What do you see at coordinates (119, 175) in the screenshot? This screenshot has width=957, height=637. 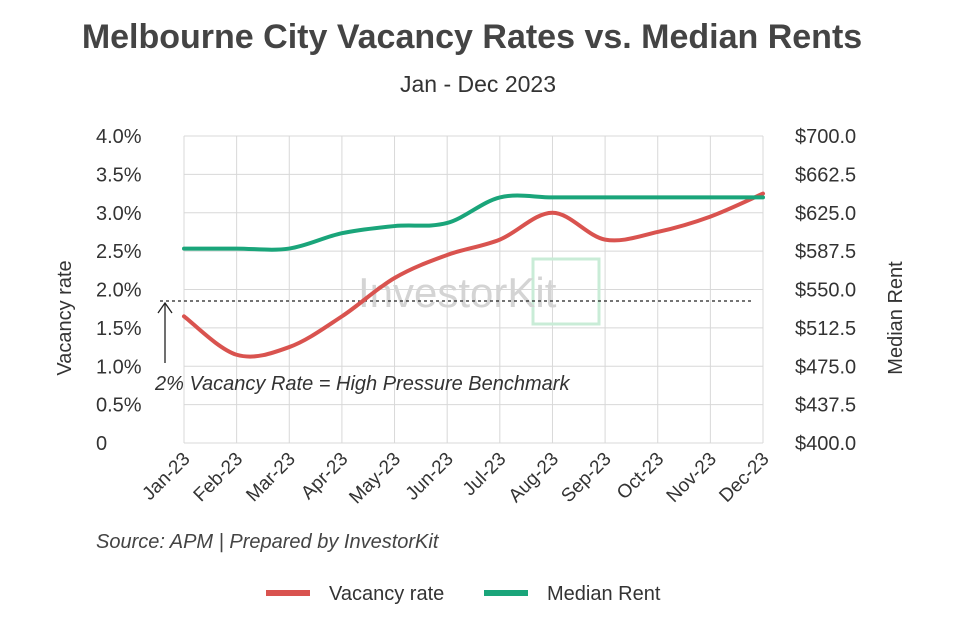 I see `y-tick-label: 3.5%` at bounding box center [119, 175].